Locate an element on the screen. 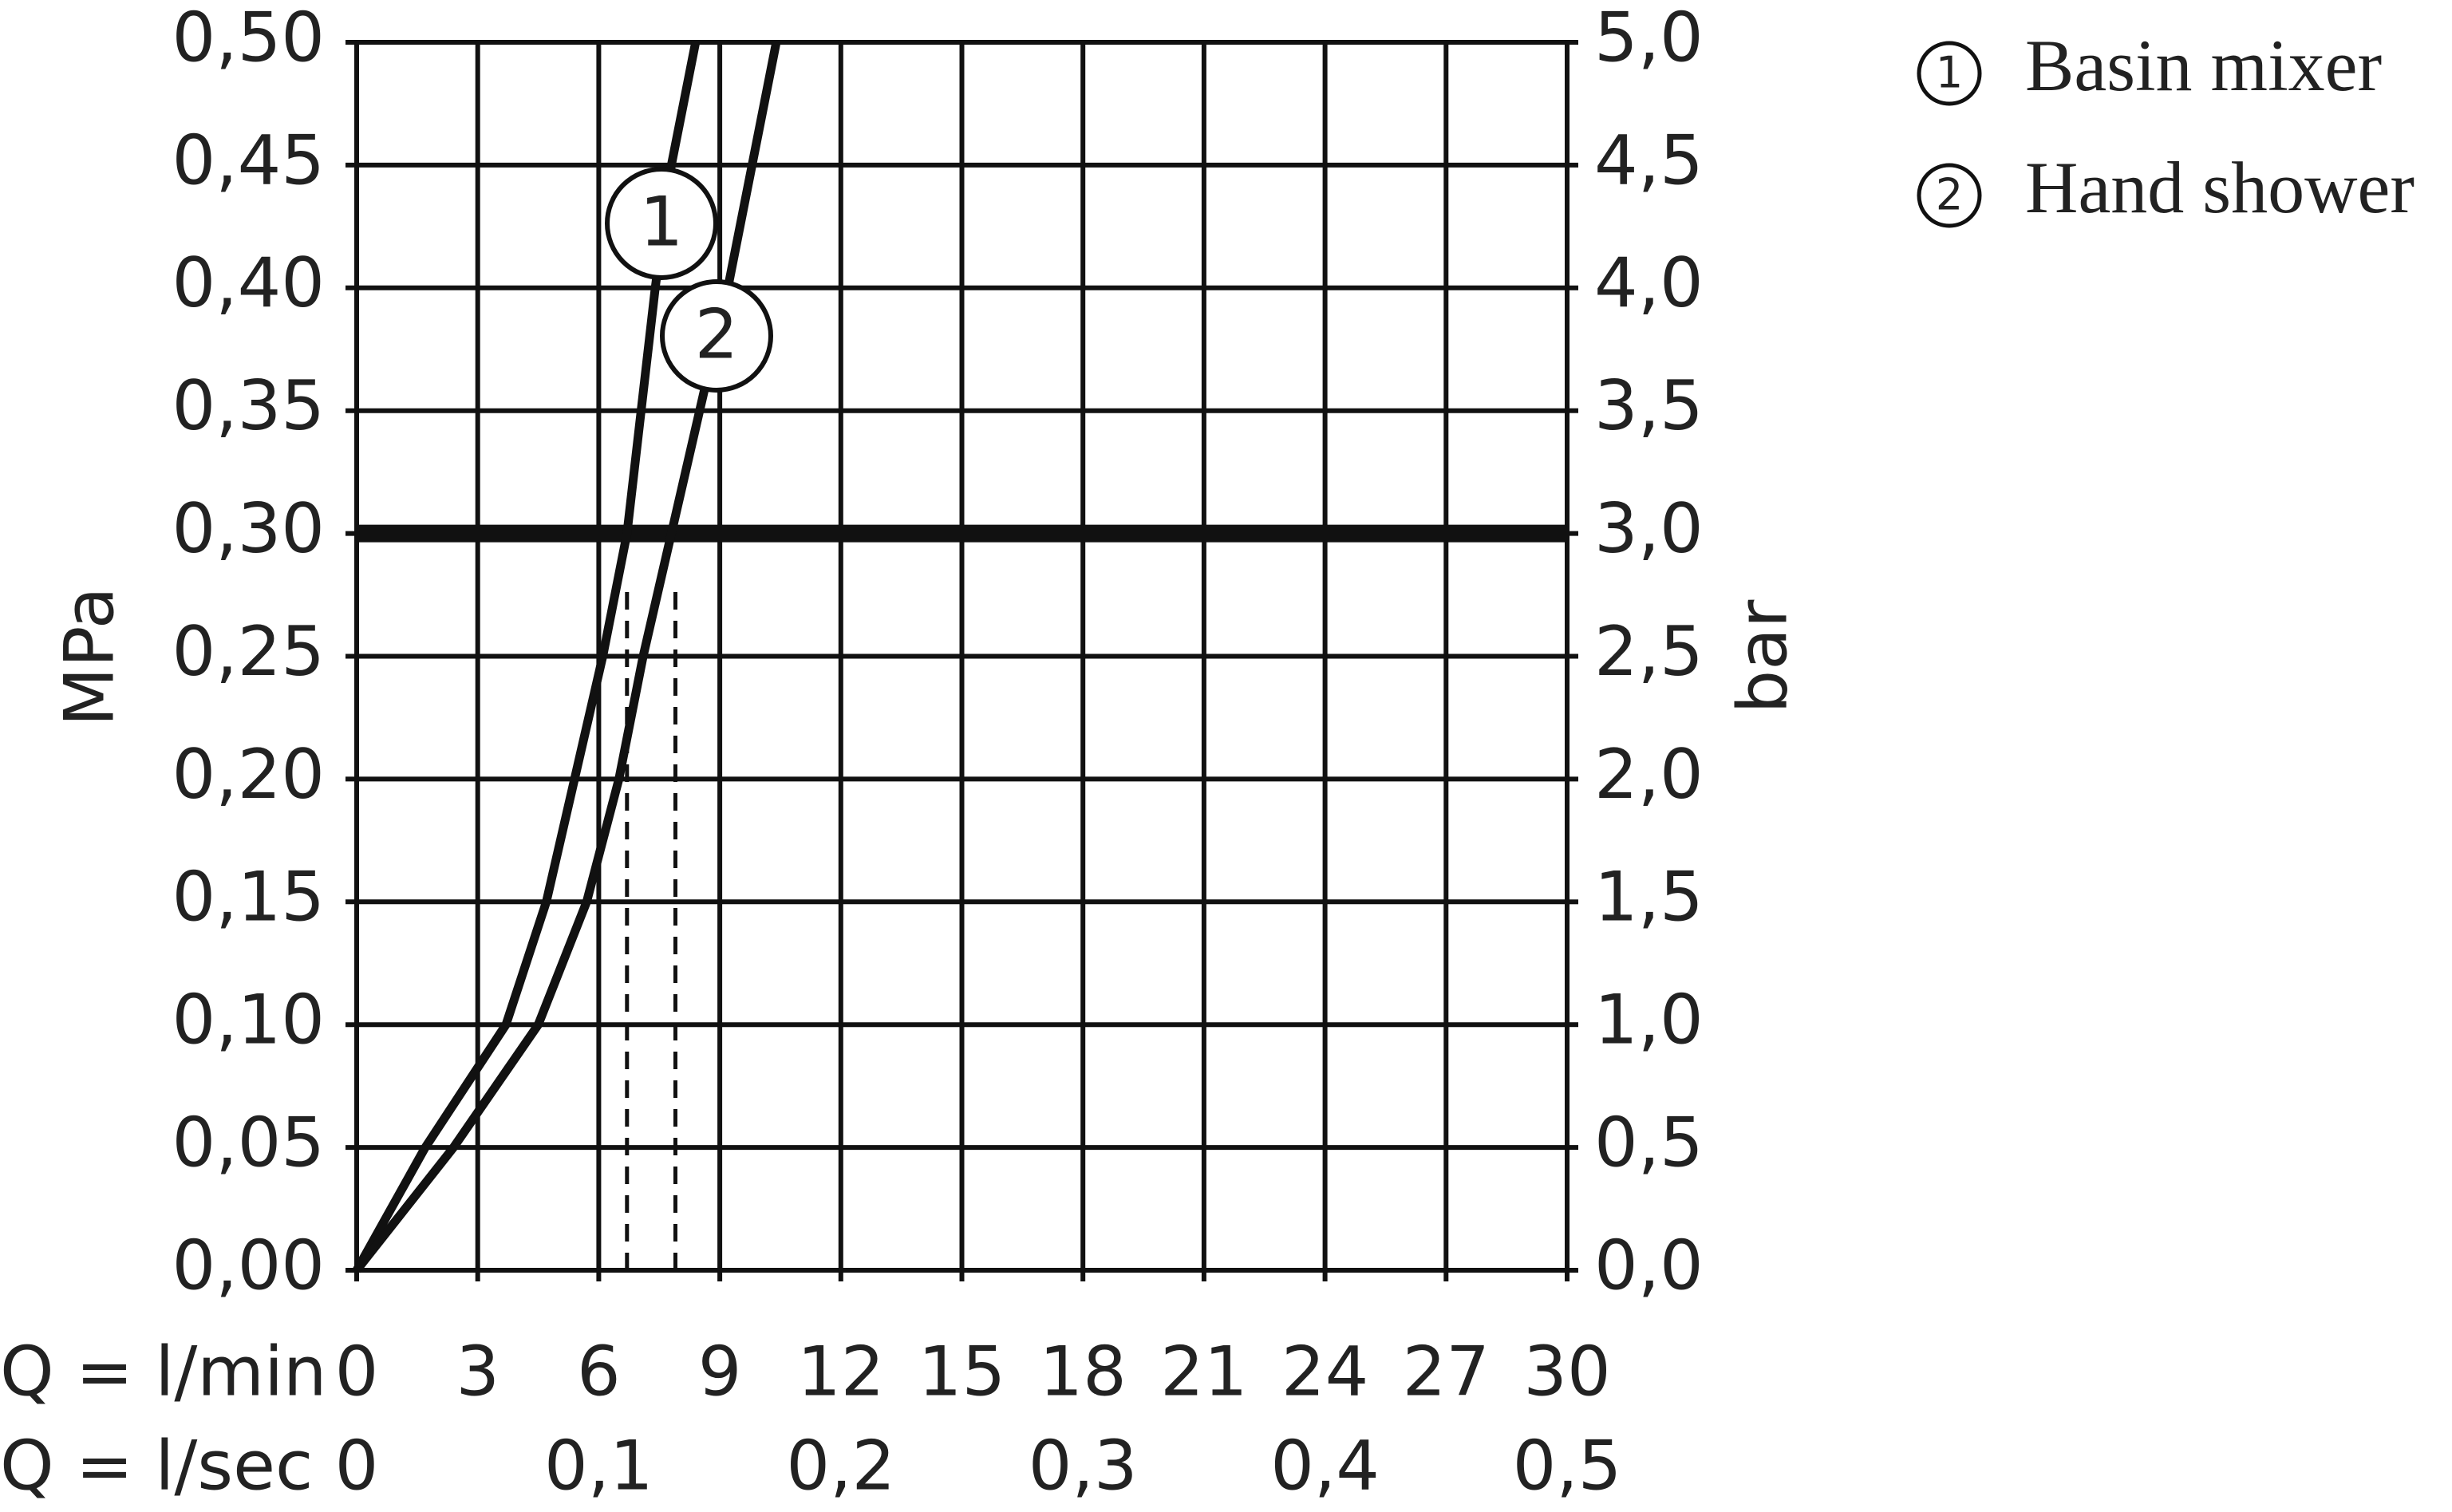 This screenshot has width=2452, height=1512. x2-tick-label: 0,2 is located at coordinates (841, 1466).